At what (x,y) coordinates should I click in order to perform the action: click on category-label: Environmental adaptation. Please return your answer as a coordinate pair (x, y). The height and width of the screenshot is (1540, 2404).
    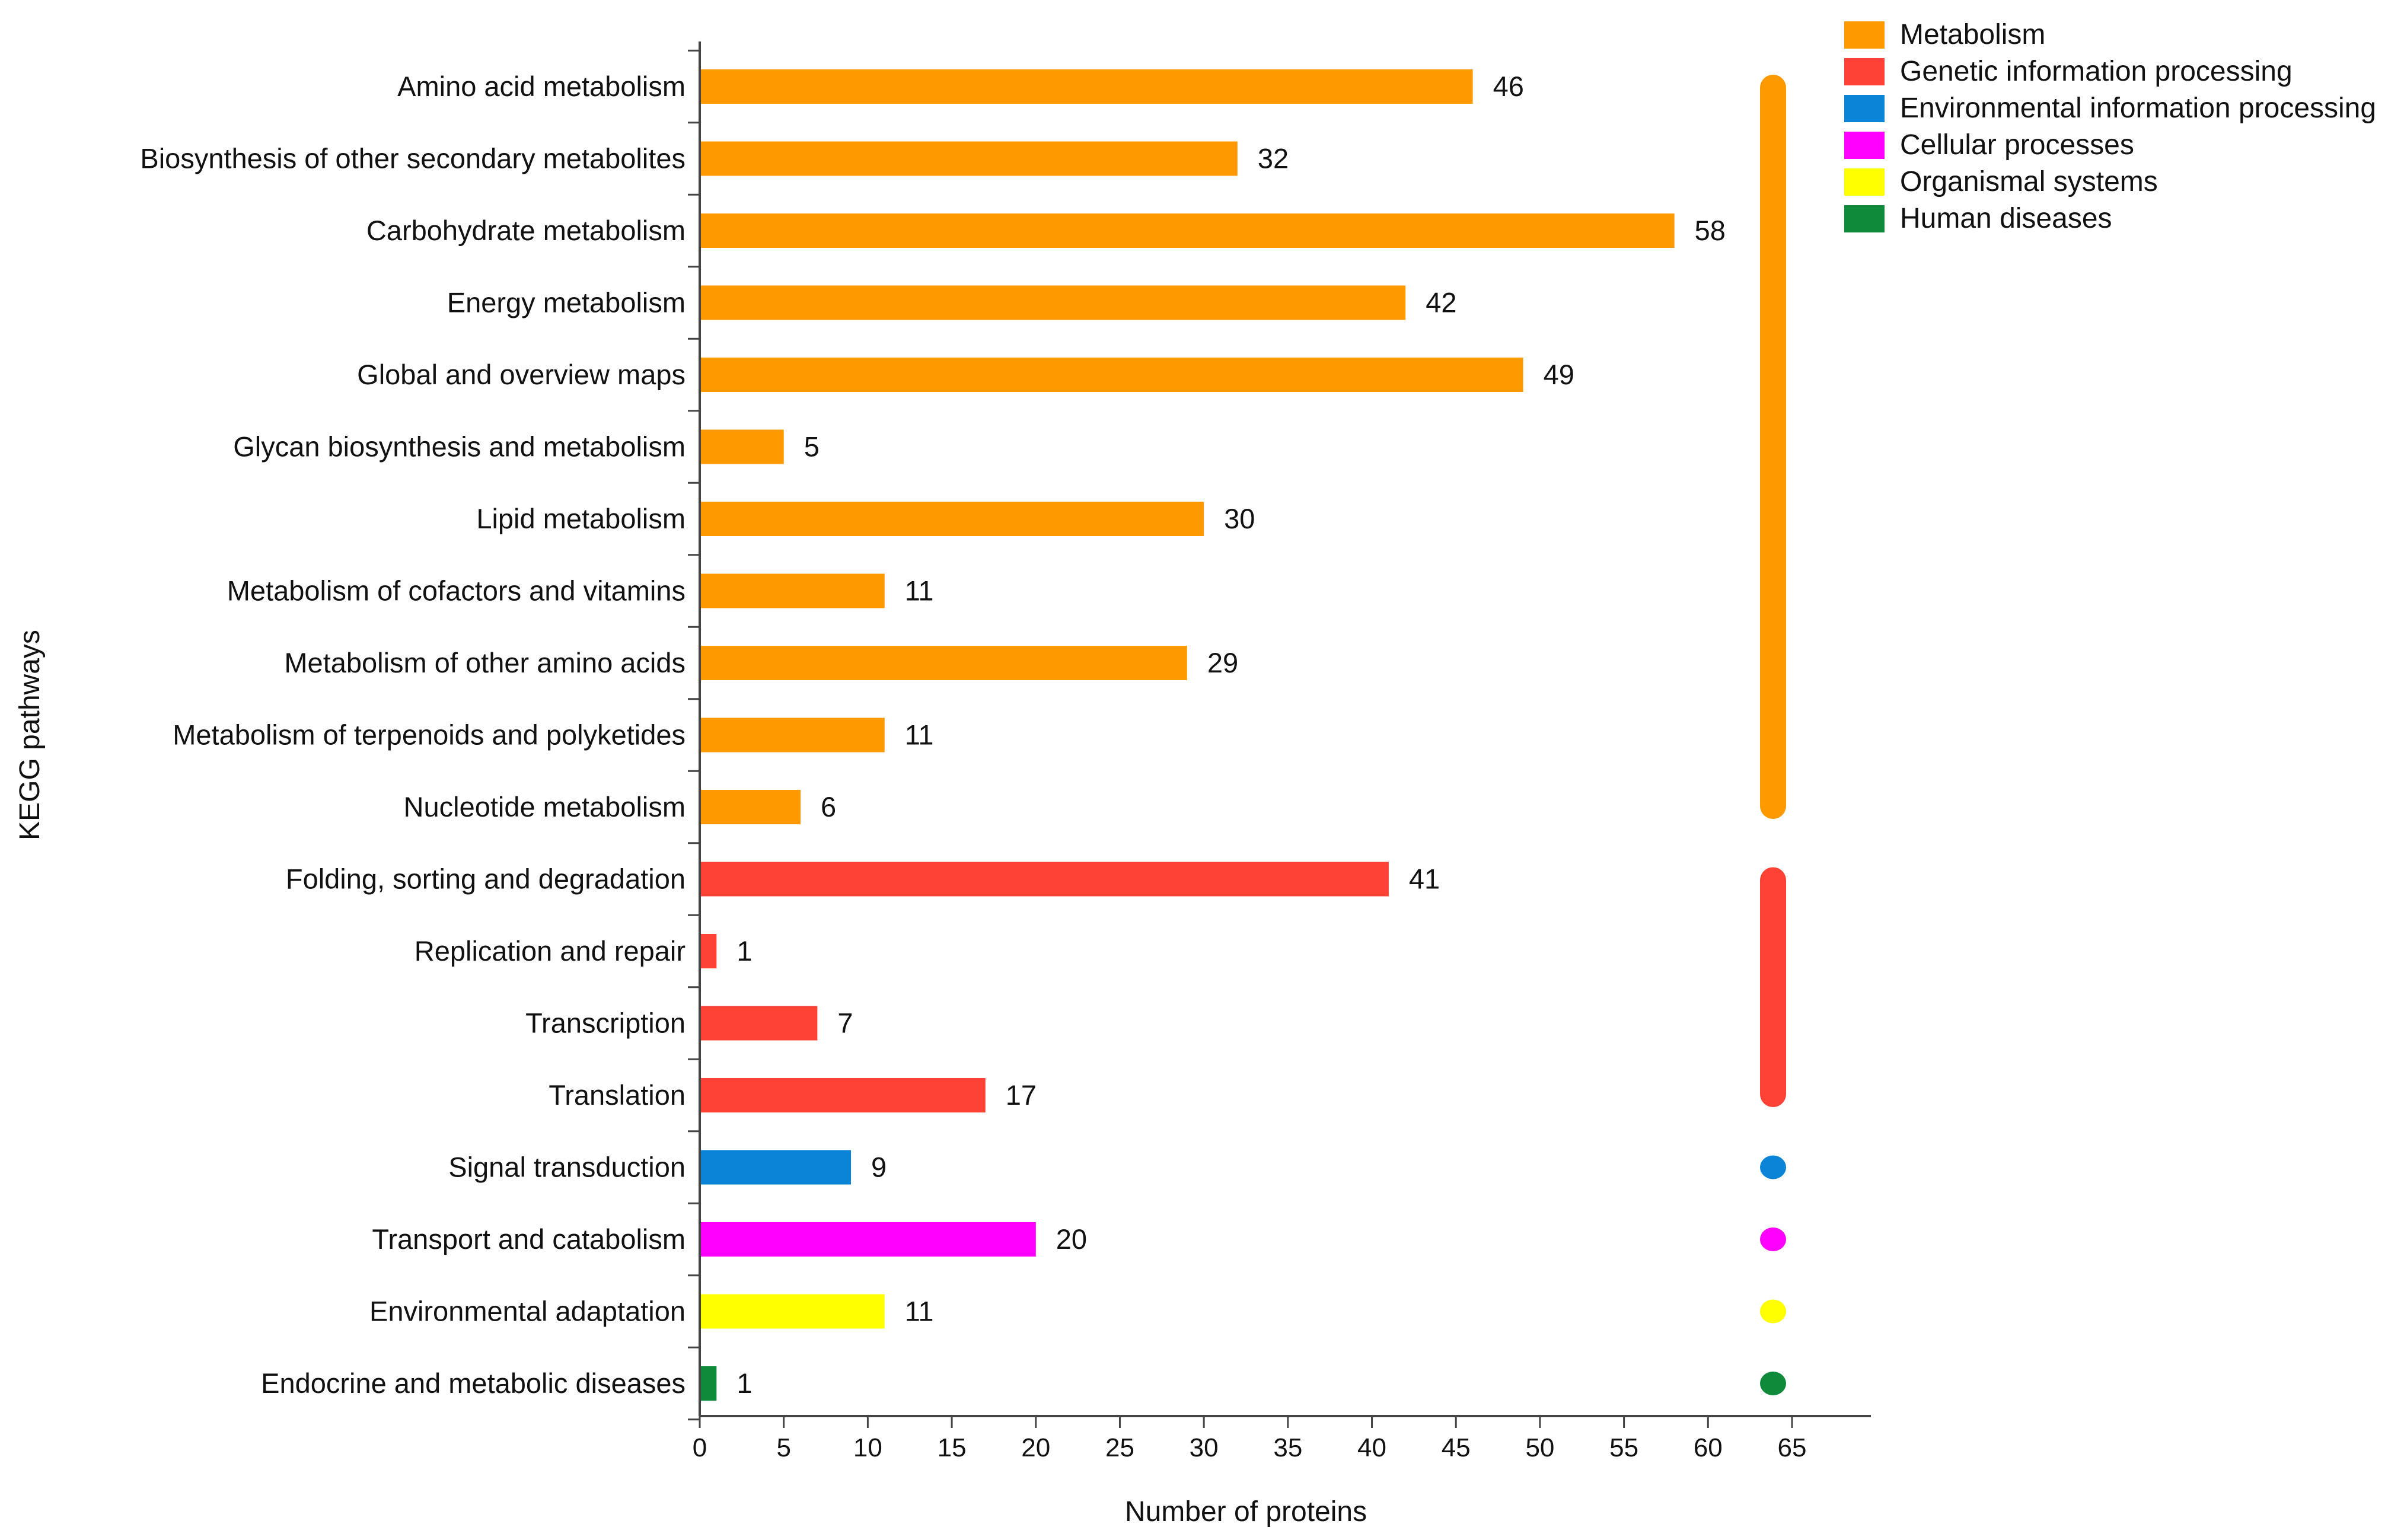
    Looking at the image, I should click on (527, 1311).